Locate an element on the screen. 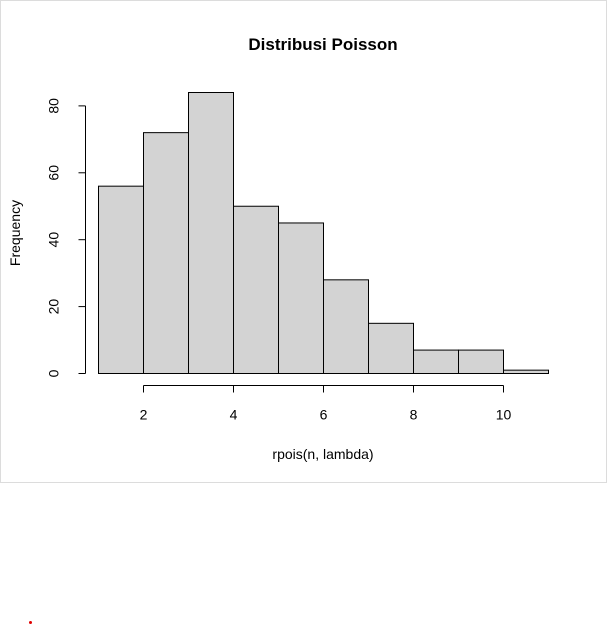 The width and height of the screenshot is (607, 627). x-tick-label: 8 is located at coordinates (414, 415).